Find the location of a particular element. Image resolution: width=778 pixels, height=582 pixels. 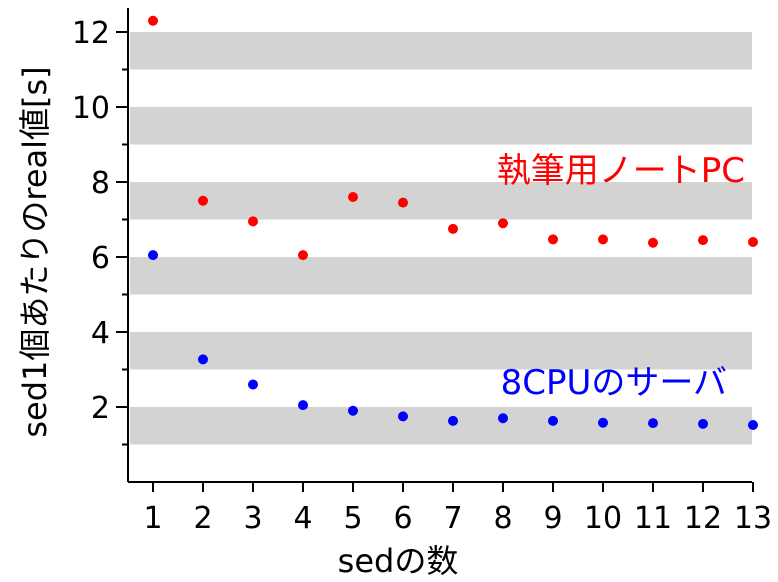

series-labels: 執筆用ノートPC 8CPUのサーバ is located at coordinates (621, 277).